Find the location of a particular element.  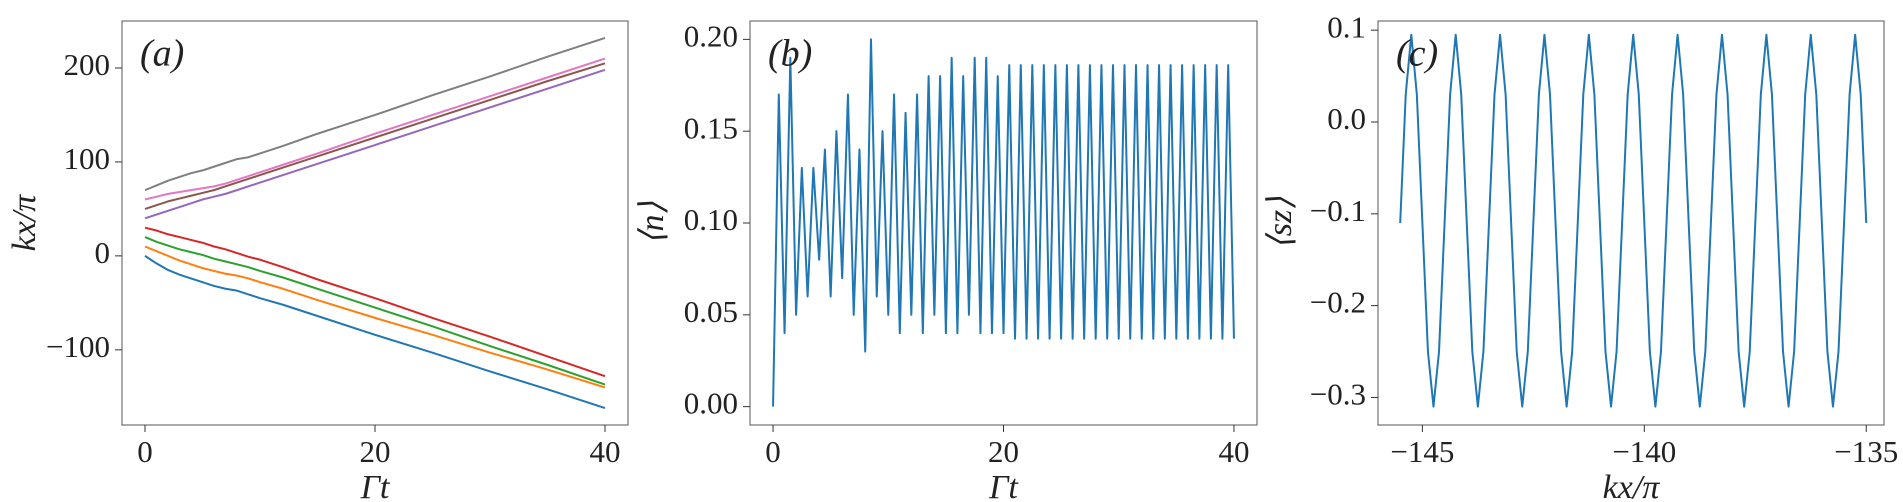

x-tick-label: −135 is located at coordinates (1866, 451).